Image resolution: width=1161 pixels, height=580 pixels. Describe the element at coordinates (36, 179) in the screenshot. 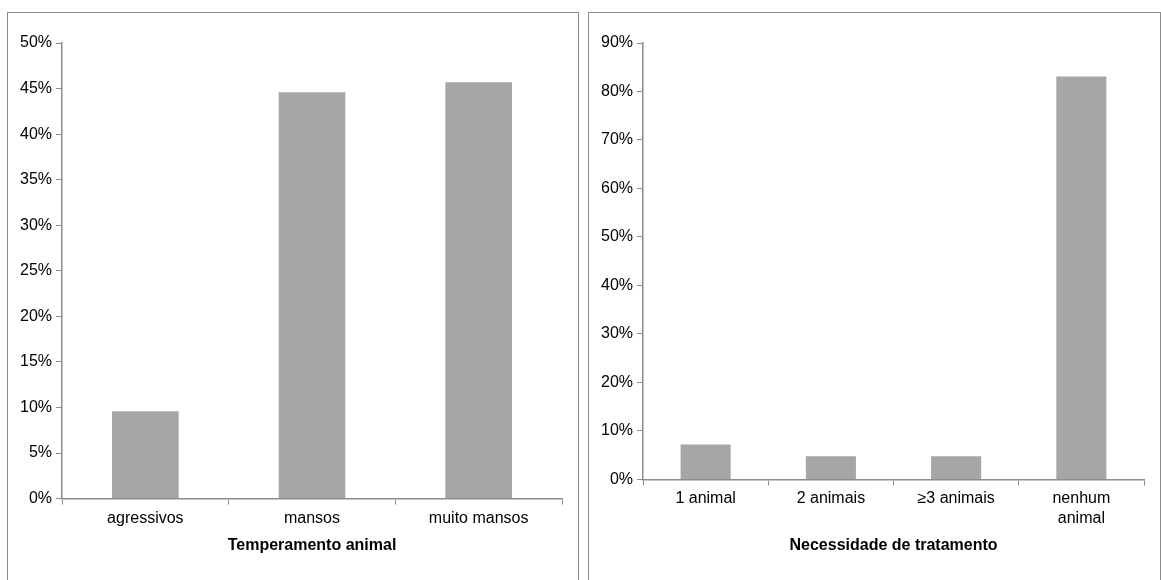

I see `y-tick-label: 35%` at that location.